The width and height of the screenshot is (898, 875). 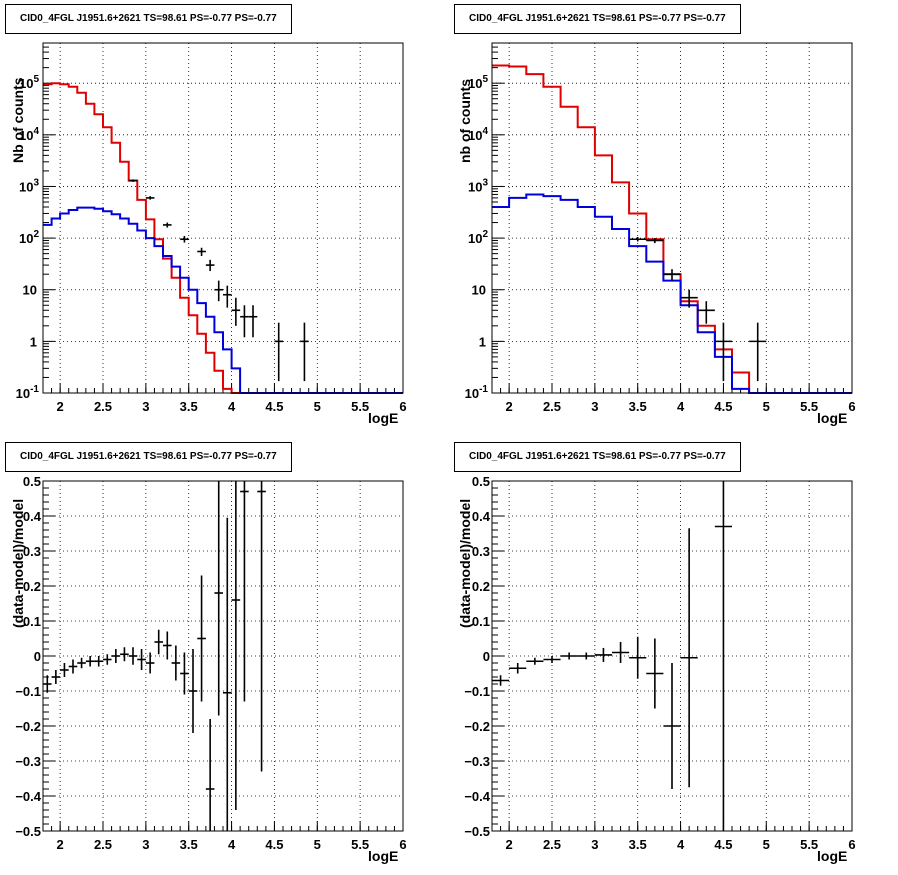 What do you see at coordinates (29, 237) in the screenshot?
I see `y-tick-label: 10²` at bounding box center [29, 237].